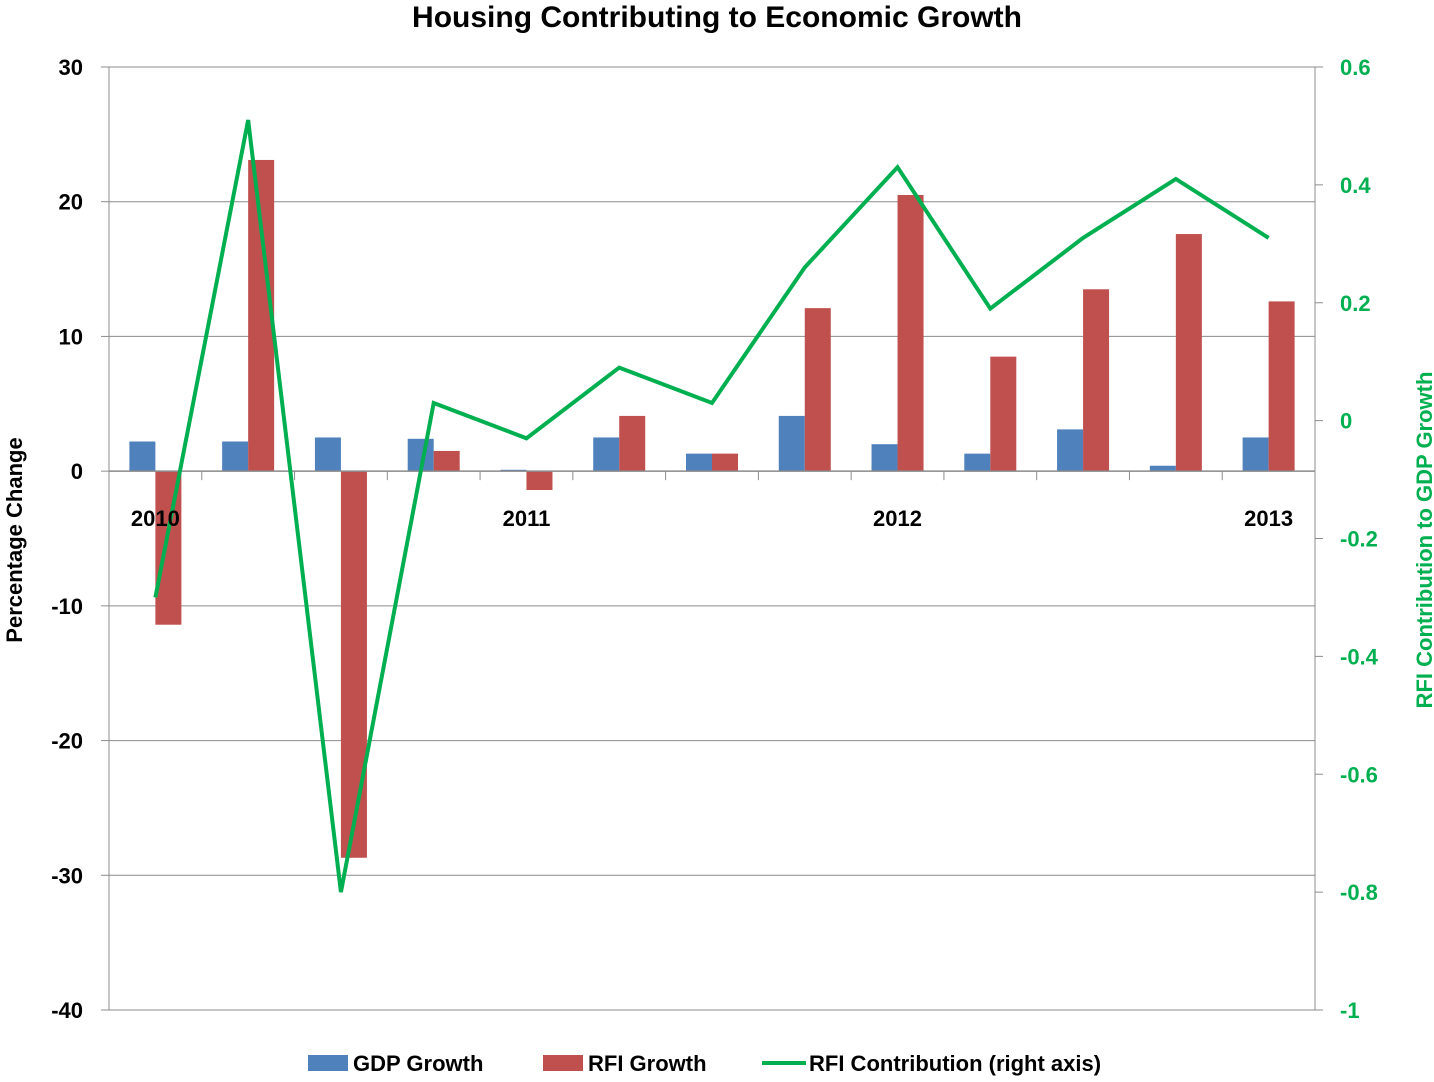  What do you see at coordinates (67, 875) in the screenshot?
I see `y-tick-label: -30` at bounding box center [67, 875].